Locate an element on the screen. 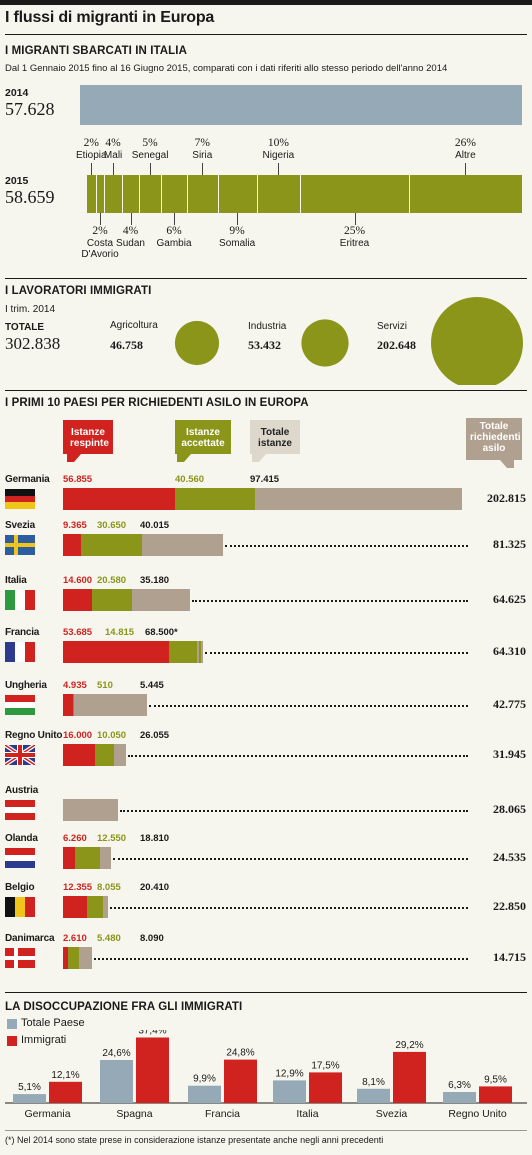 Image resolution: width=532 pixels, height=1155 pixels. top-label-pct: 7% is located at coordinates (202, 143).